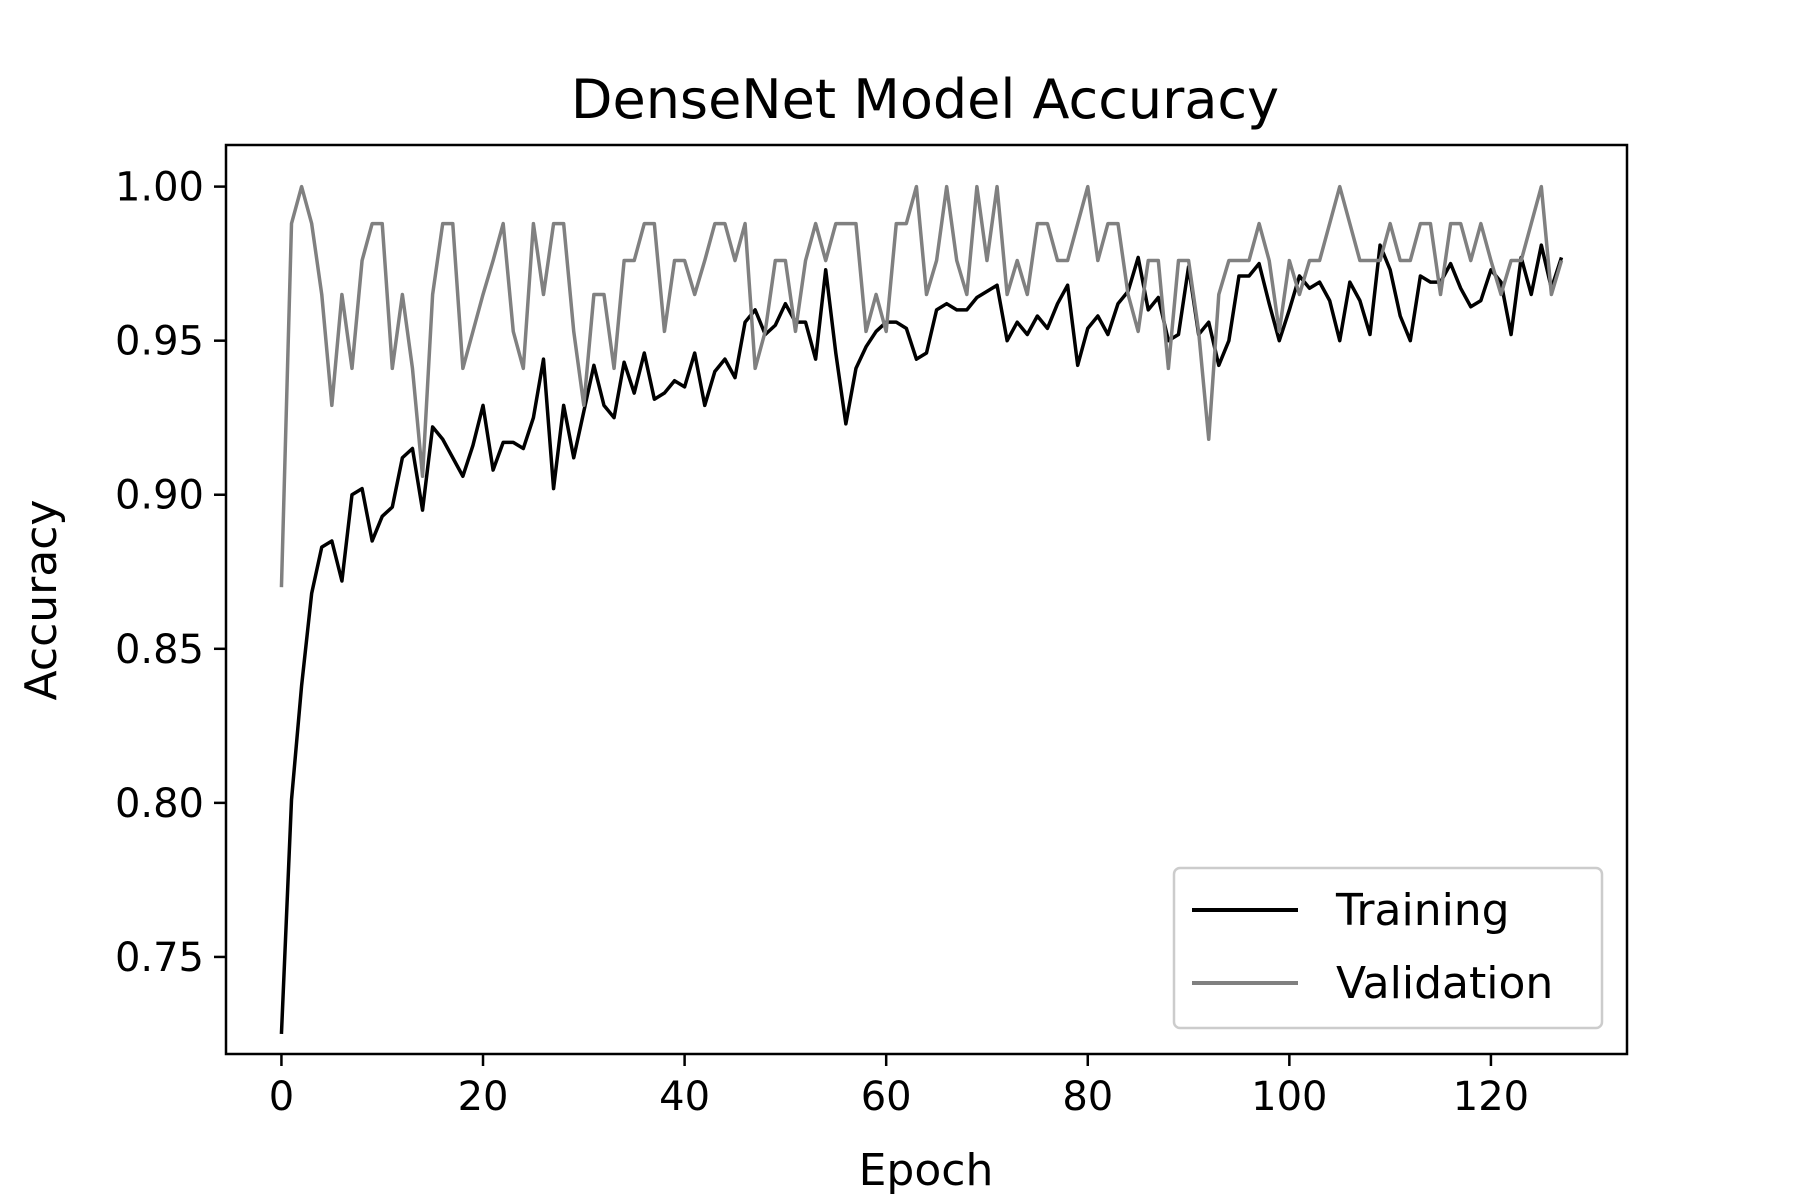  What do you see at coordinates (1289, 1097) in the screenshot?
I see `x-tick-label: 100` at bounding box center [1289, 1097].